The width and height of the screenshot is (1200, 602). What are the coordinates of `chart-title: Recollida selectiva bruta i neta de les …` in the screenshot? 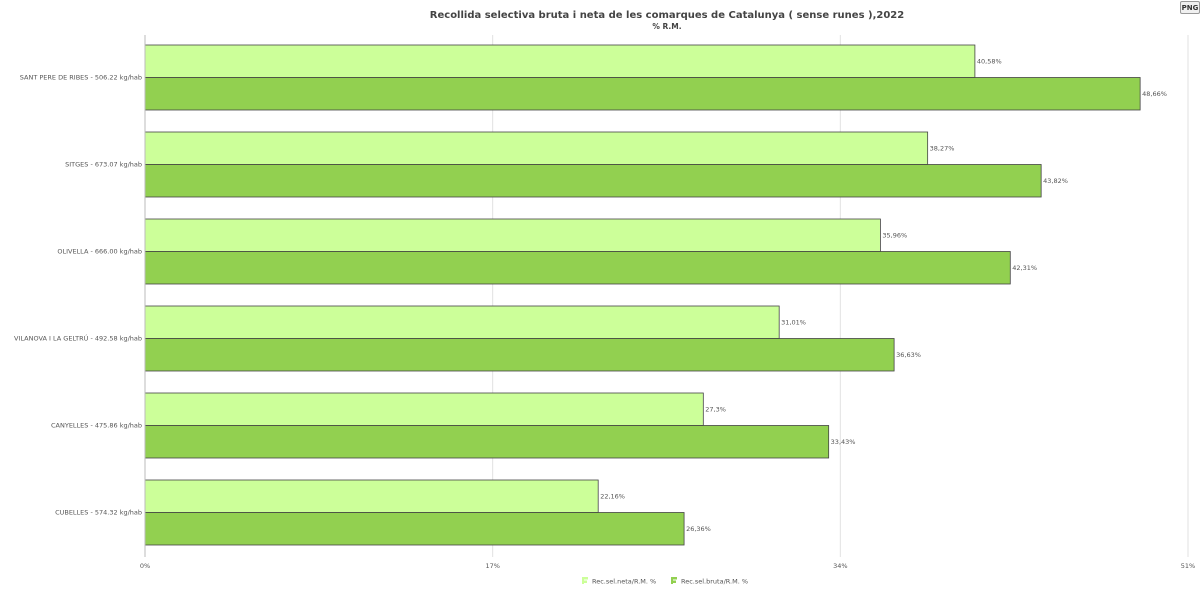 It's located at (667, 15).